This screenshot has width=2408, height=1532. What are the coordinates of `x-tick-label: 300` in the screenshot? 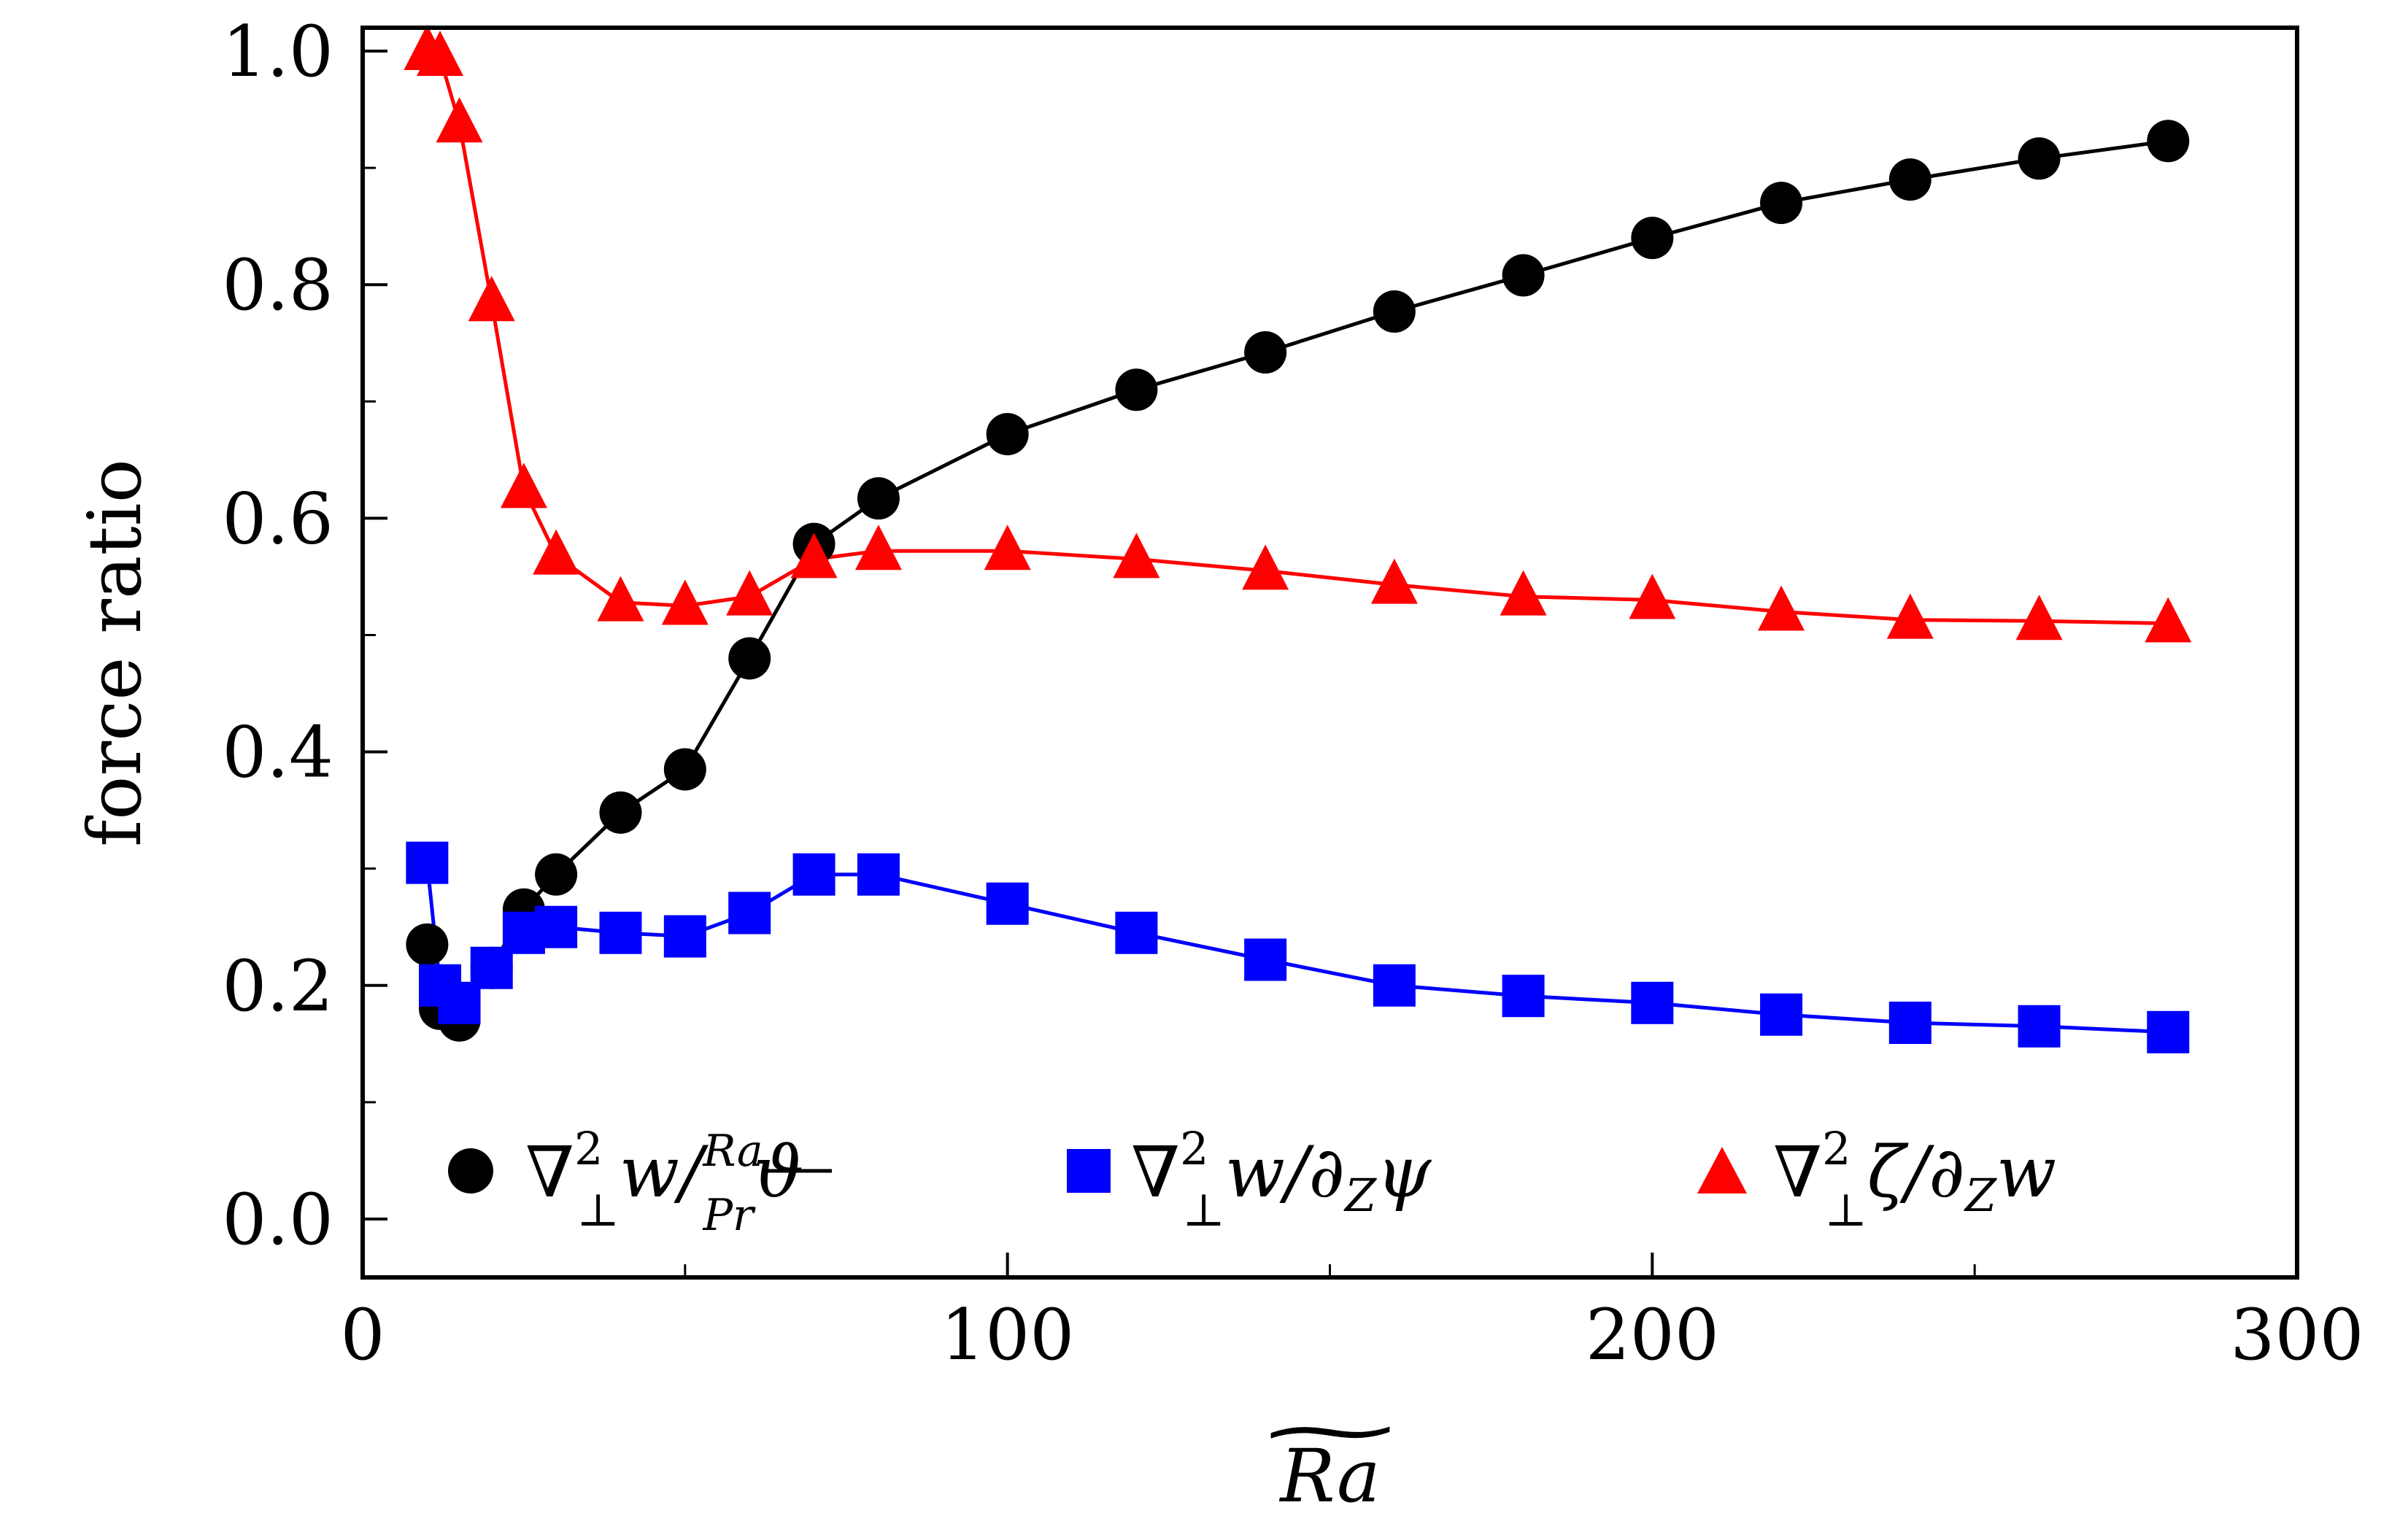 It's located at (2296, 1335).